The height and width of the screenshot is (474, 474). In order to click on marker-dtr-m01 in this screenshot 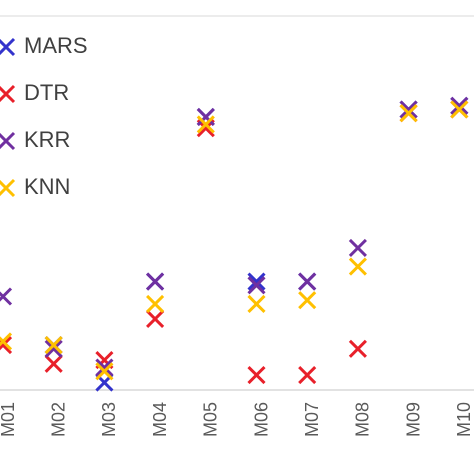, I will do `click(6, 345)`.